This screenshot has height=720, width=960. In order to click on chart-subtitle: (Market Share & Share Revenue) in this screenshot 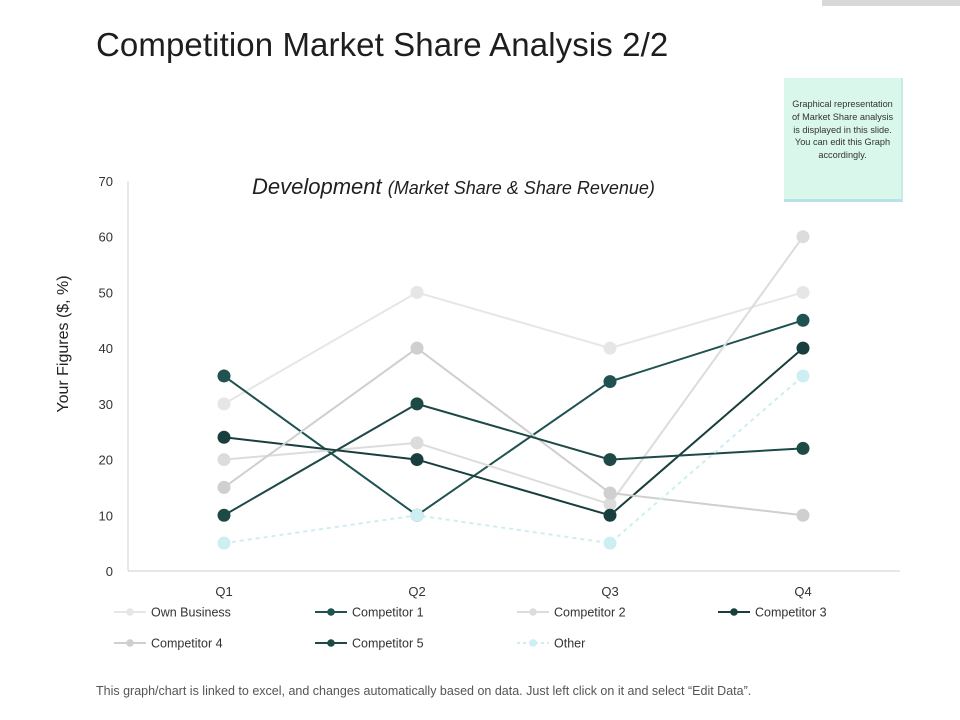, I will do `click(521, 188)`.